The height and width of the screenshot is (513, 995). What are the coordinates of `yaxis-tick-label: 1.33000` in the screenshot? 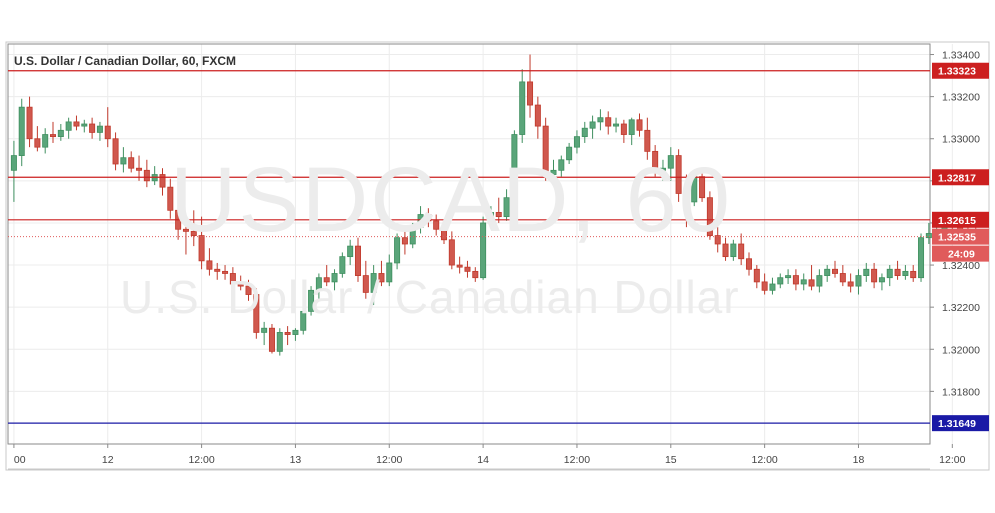 It's located at (961, 140).